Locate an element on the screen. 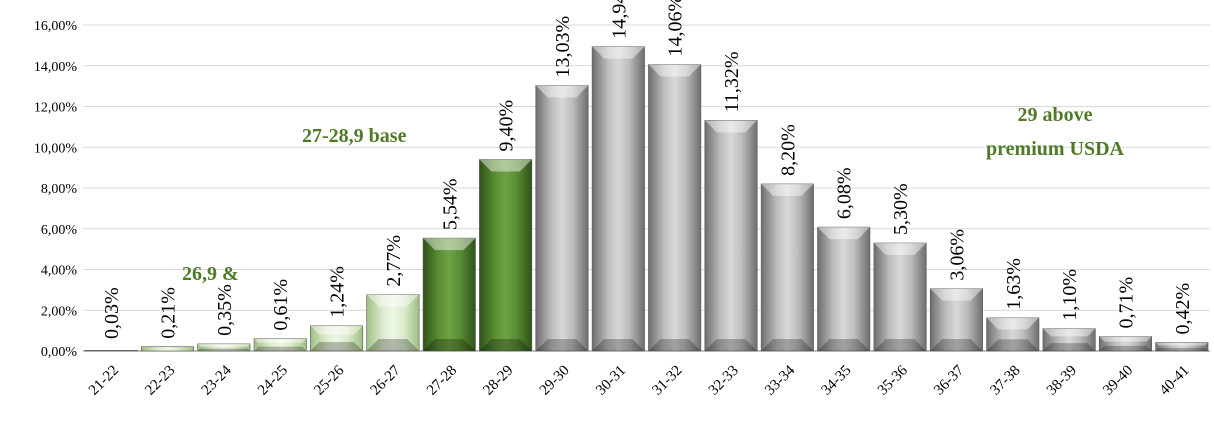 Image resolution: width=1214 pixels, height=437 pixels. data-label: 0,03% is located at coordinates (112, 313).